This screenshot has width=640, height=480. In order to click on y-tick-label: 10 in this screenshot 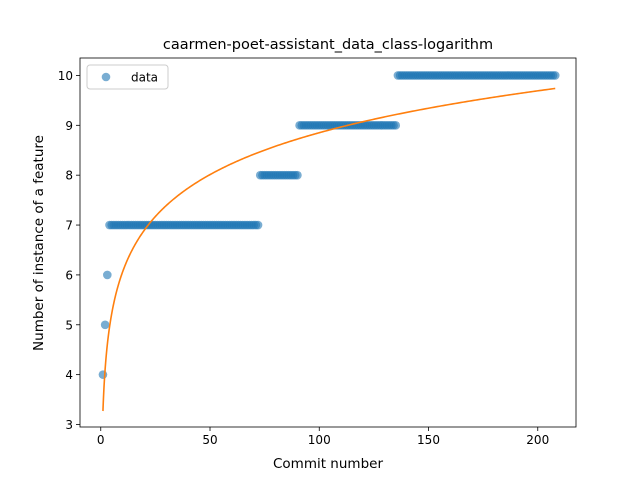, I will do `click(65, 76)`.